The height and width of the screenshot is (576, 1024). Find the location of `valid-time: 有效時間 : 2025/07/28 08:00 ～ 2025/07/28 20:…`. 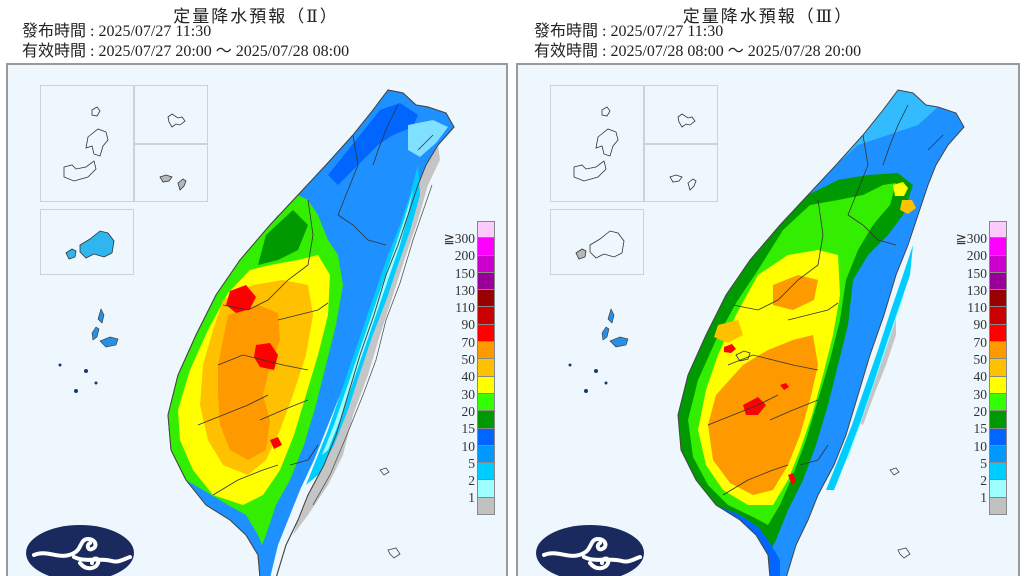

valid-time: 有效時間 : 2025/07/28 08:00 ～ 2025/07/28 20:… is located at coordinates (698, 51).